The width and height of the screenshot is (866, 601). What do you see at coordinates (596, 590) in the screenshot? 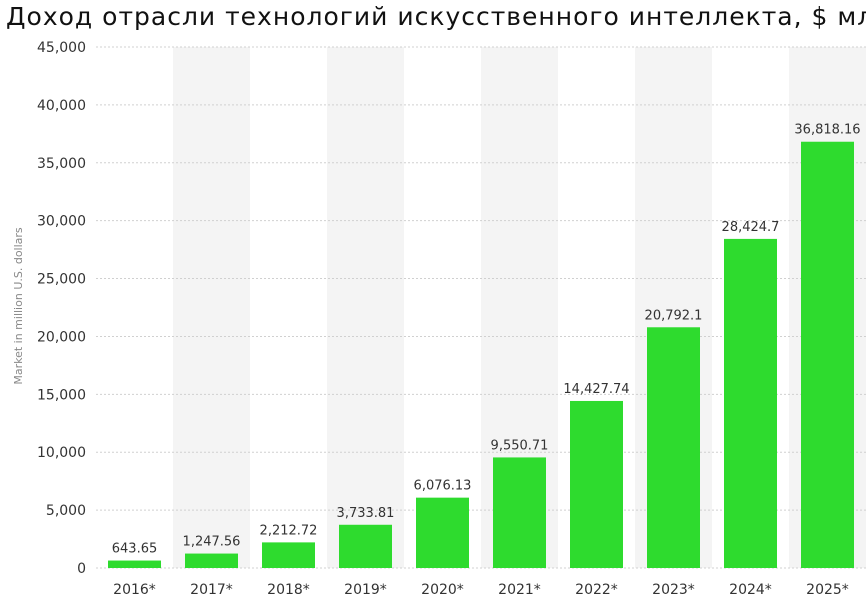
I see `x-tick-label: 2022*` at bounding box center [596, 590].